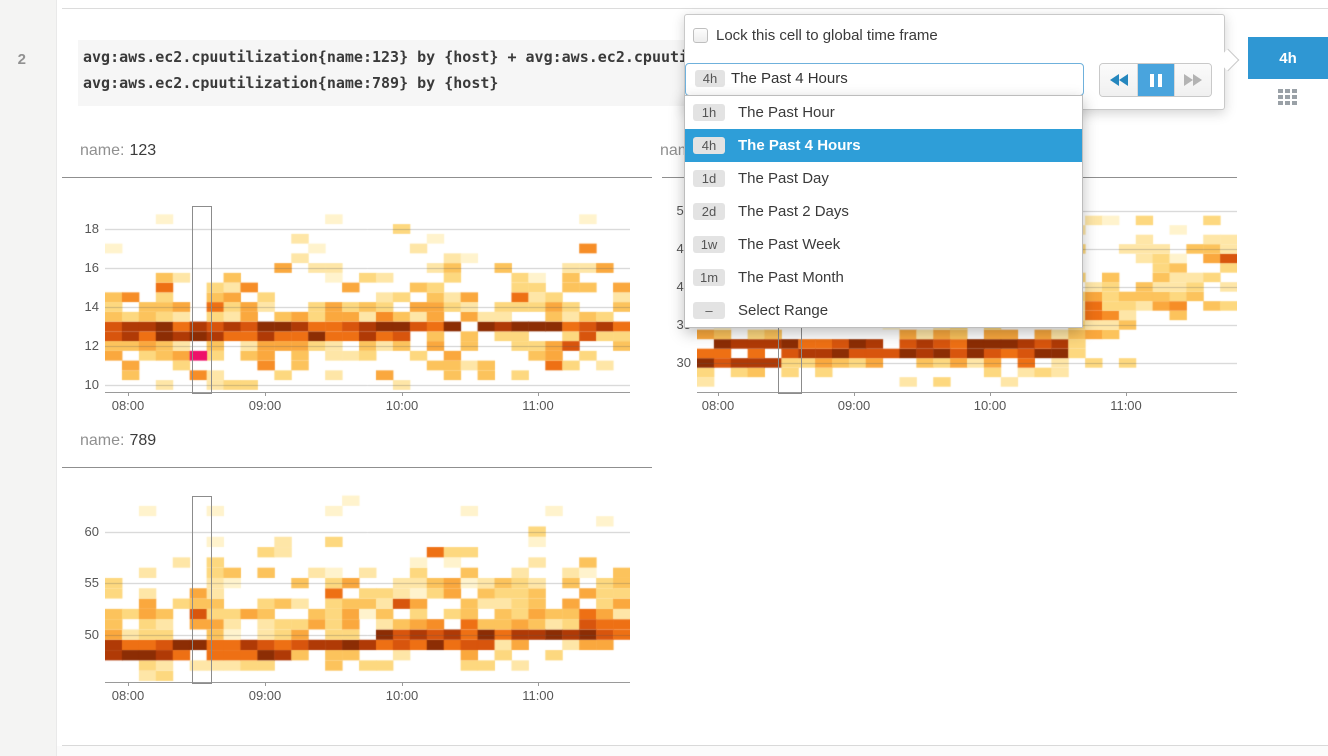  What do you see at coordinates (793, 211) in the screenshot?
I see `option-label: The Past 2 Days` at bounding box center [793, 211].